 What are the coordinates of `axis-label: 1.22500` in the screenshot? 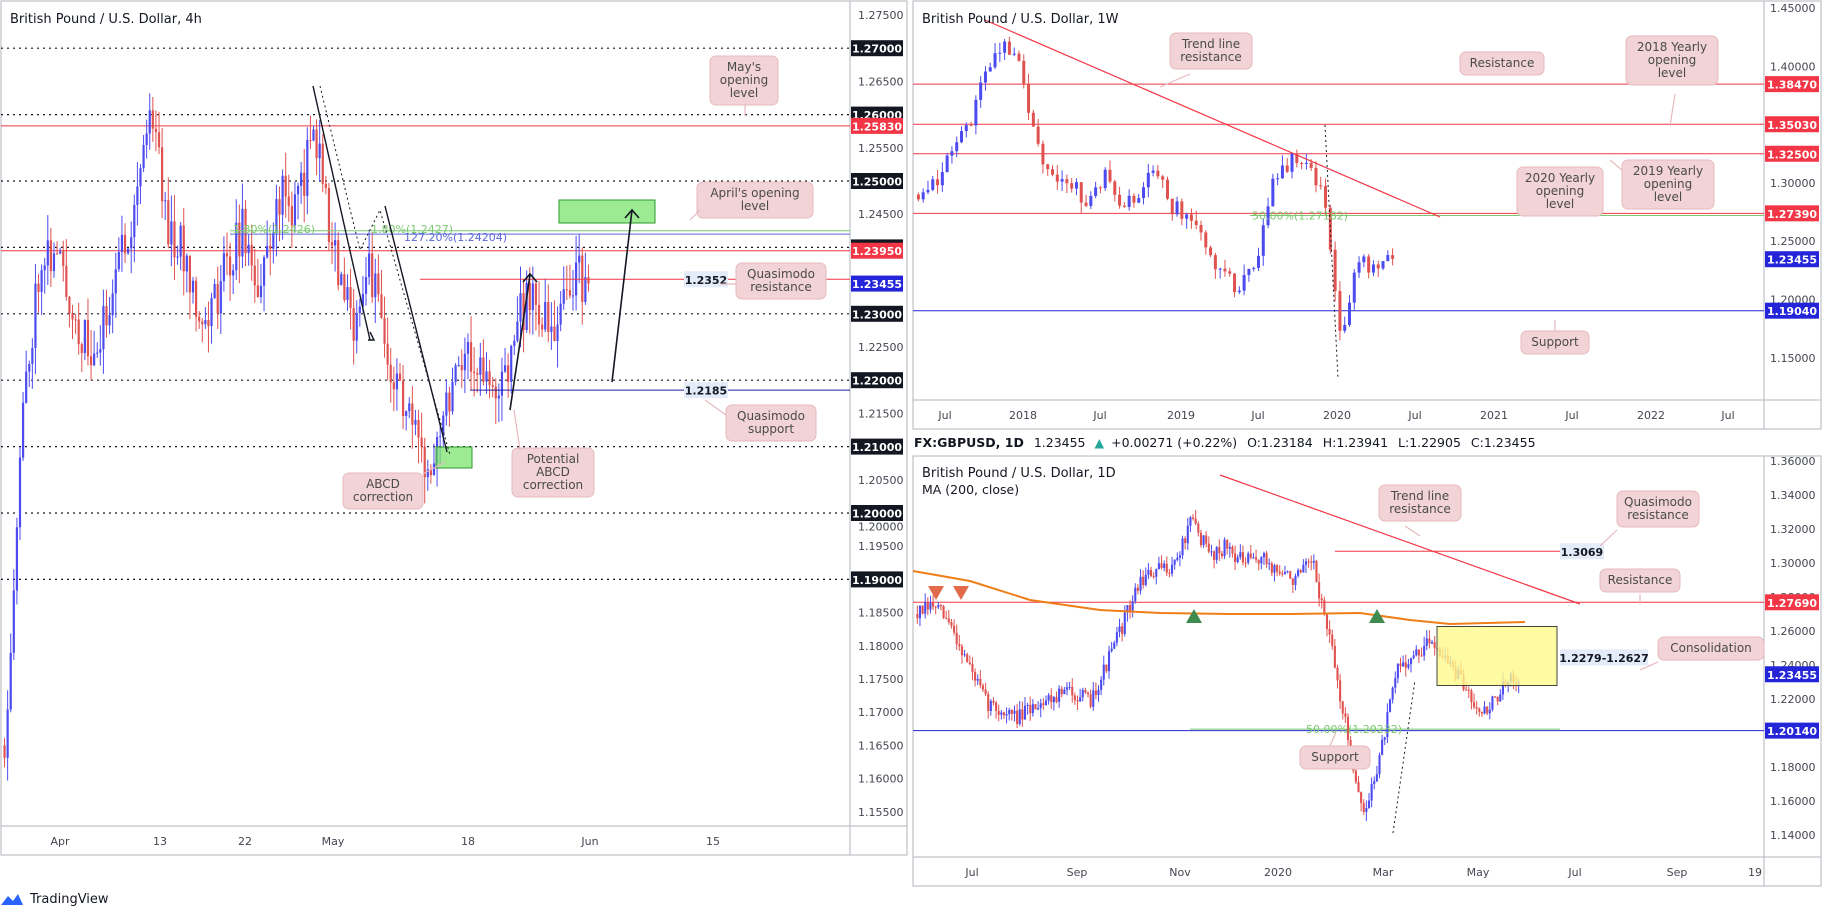 It's located at (881, 347).